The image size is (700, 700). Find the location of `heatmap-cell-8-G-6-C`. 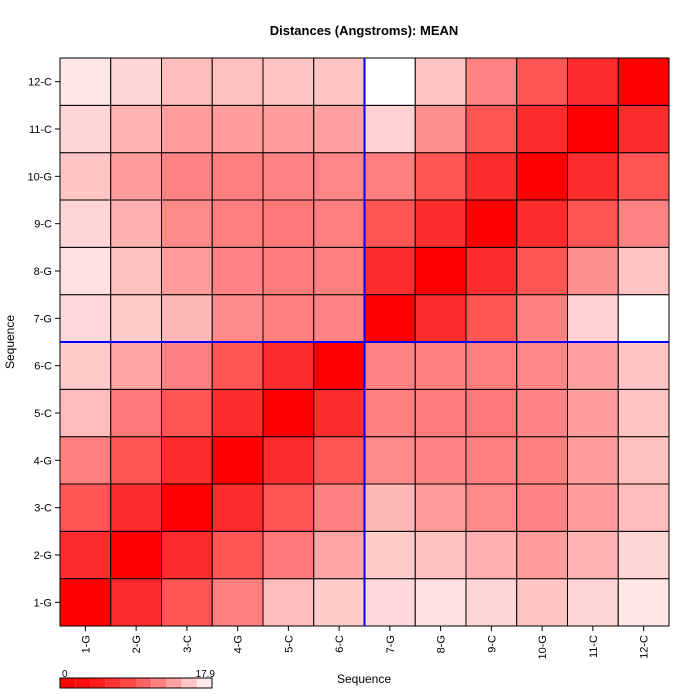

heatmap-cell-8-G-6-C is located at coordinates (339, 271).